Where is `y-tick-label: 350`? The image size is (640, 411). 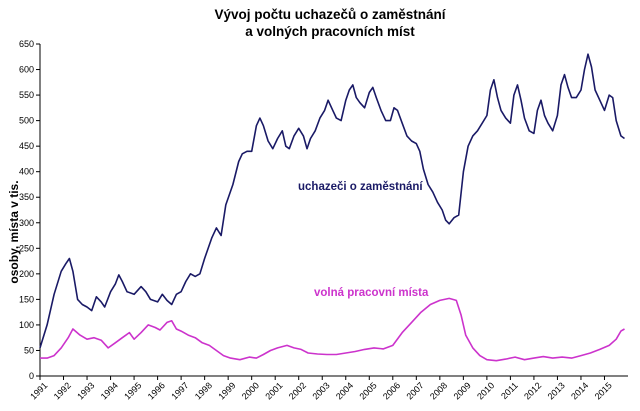
y-tick-label: 350 is located at coordinates (26, 197).